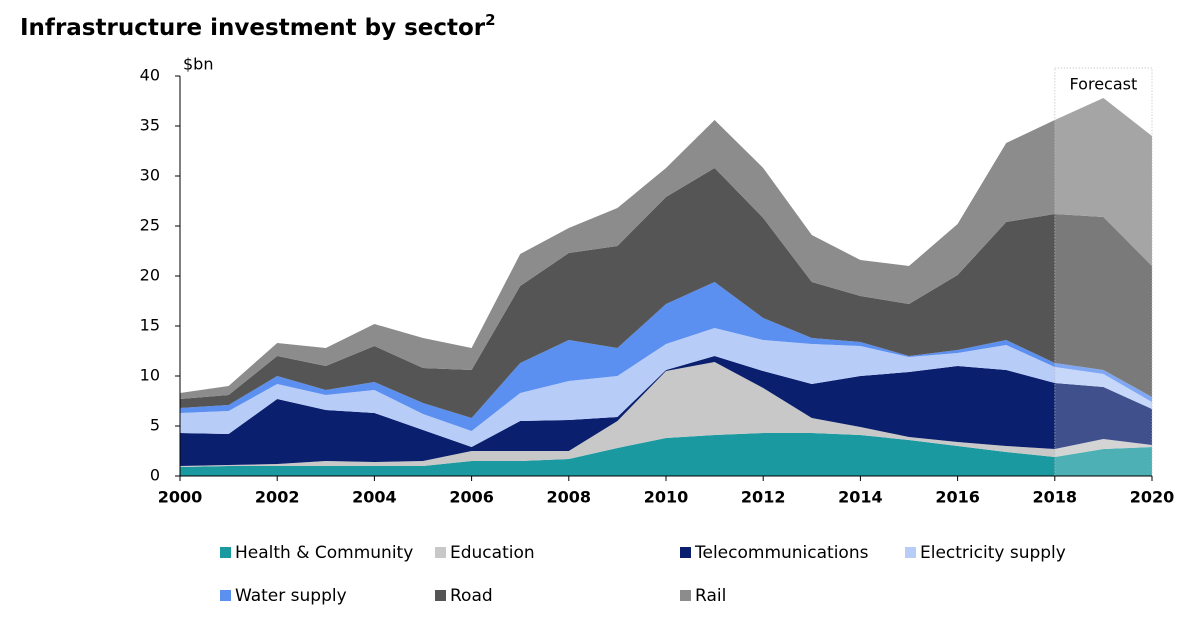 The height and width of the screenshot is (638, 1191). Describe the element at coordinates (291, 596) in the screenshot. I see `legend-label: Water supply` at that location.